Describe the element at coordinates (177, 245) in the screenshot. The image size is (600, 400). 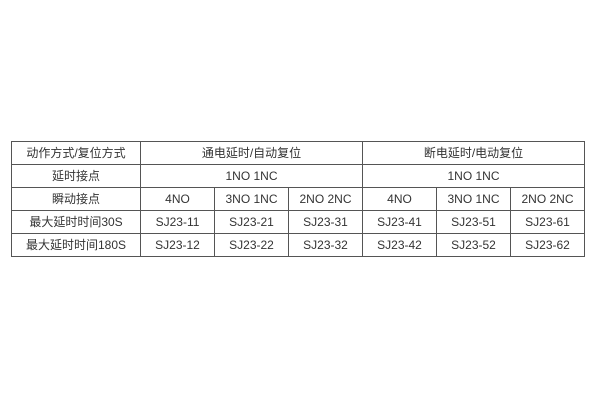
I see `model-cell: SJ23-12` at that location.